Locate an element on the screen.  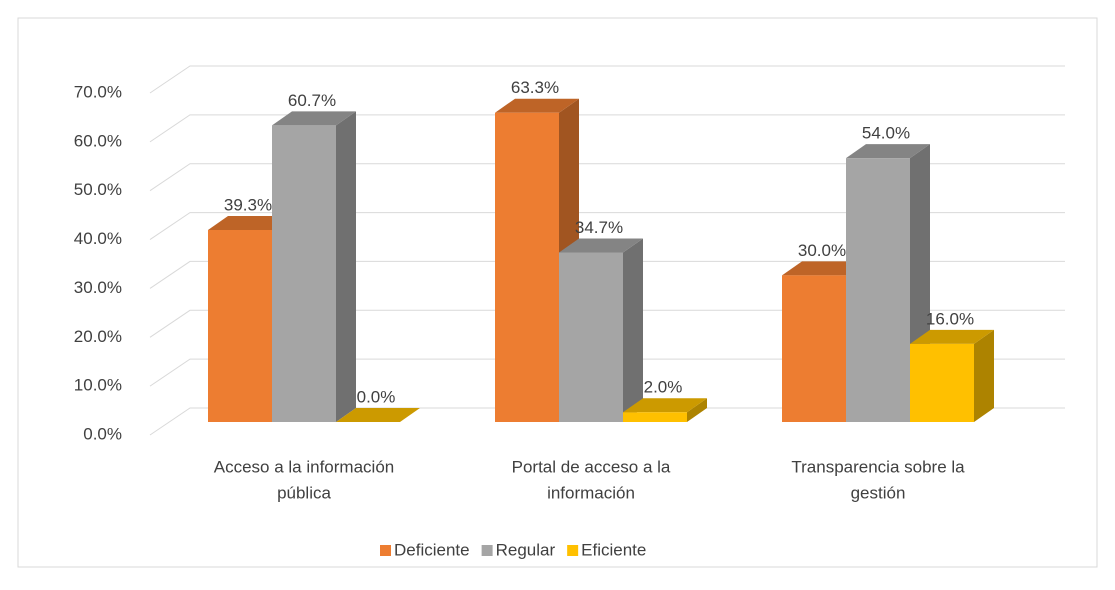
x-tick-label: pública is located at coordinates (304, 492).